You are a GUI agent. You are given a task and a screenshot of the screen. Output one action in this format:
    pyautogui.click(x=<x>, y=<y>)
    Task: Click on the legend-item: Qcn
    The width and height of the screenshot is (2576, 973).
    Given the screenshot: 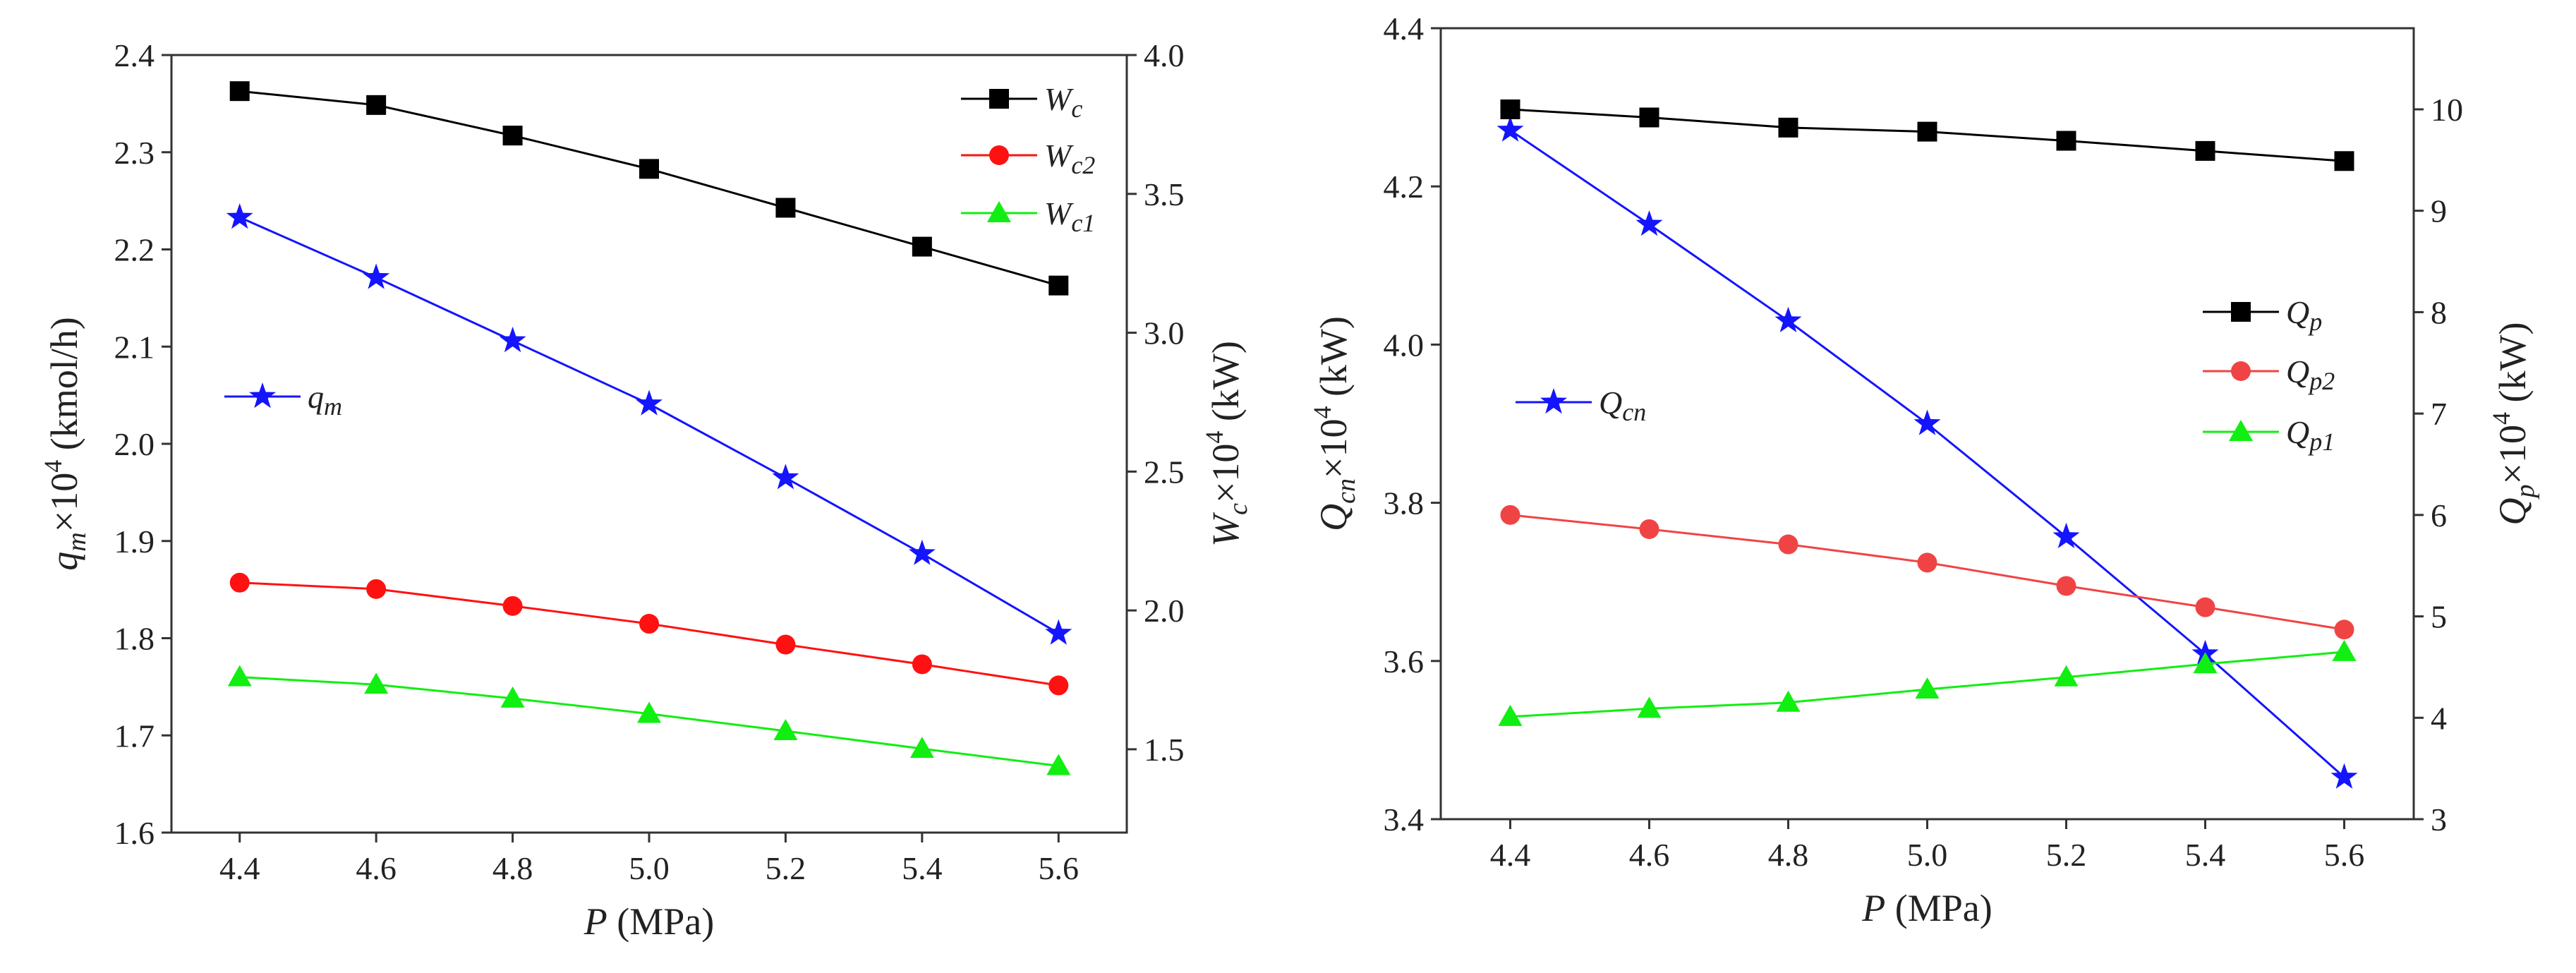 What is the action you would take?
    pyautogui.click(x=1581, y=406)
    